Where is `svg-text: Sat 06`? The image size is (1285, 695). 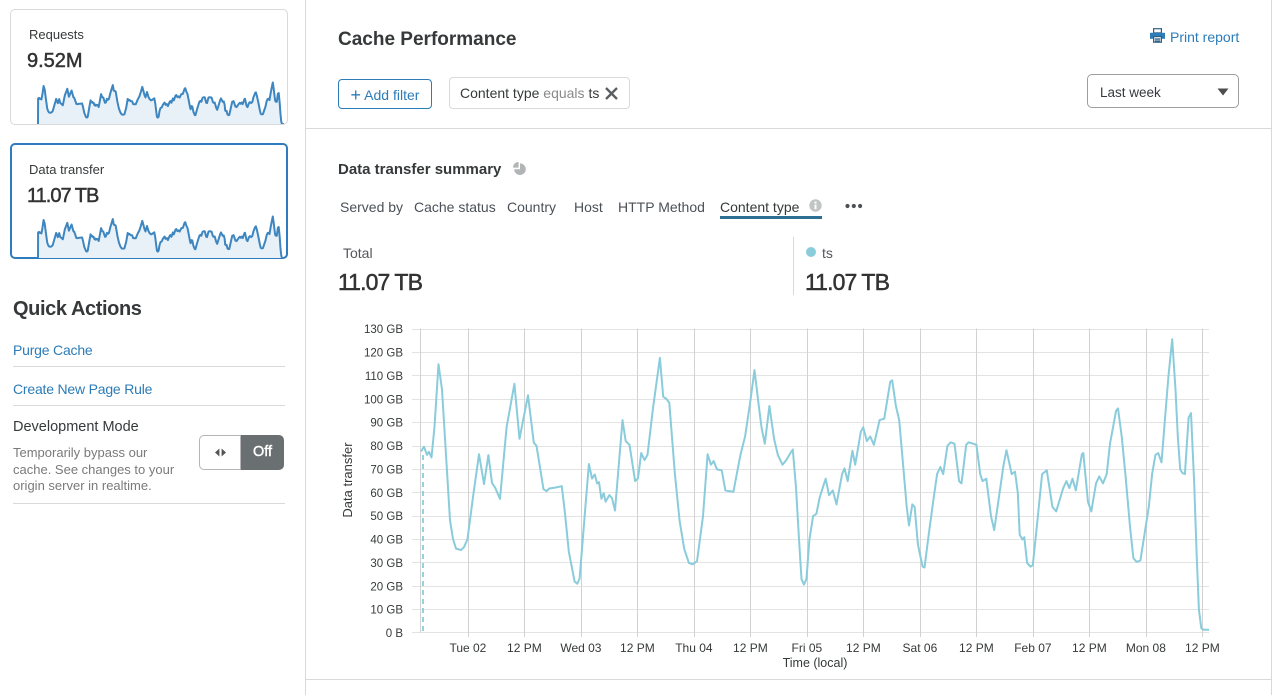
svg-text: Sat 06 is located at coordinates (920, 648).